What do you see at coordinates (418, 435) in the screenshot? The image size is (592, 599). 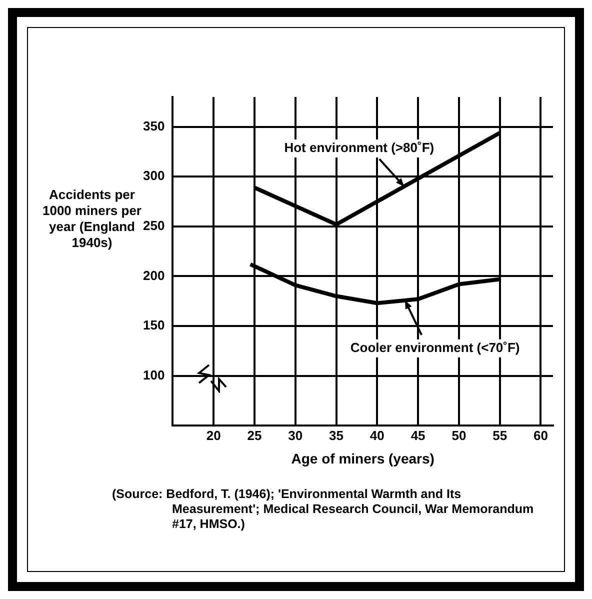 I see `x-tick-label: 45` at bounding box center [418, 435].